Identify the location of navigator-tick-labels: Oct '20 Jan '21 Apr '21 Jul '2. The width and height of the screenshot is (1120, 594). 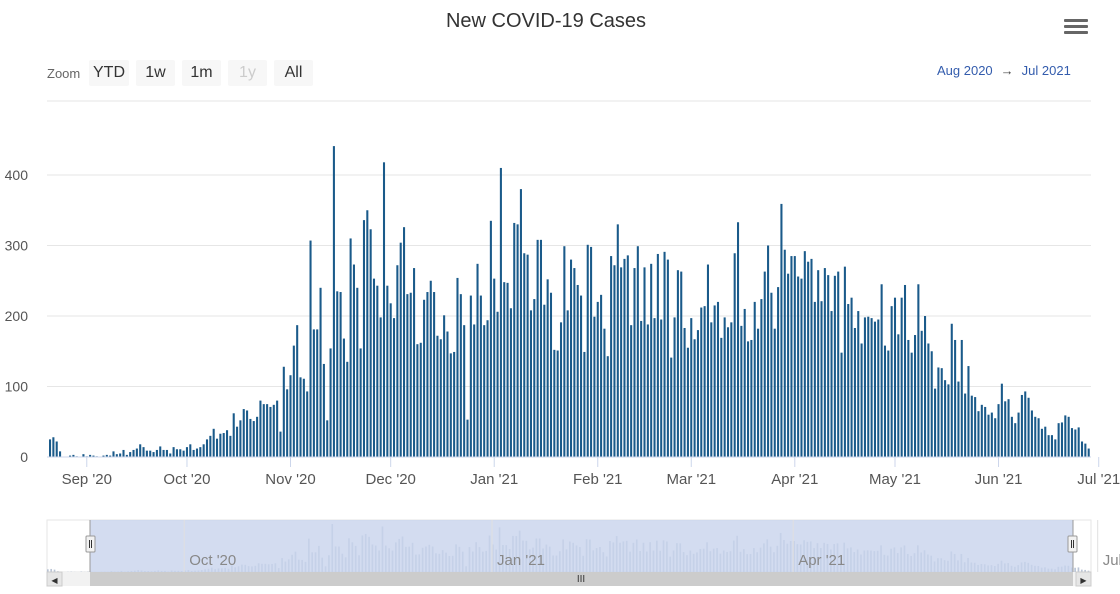
(651, 546).